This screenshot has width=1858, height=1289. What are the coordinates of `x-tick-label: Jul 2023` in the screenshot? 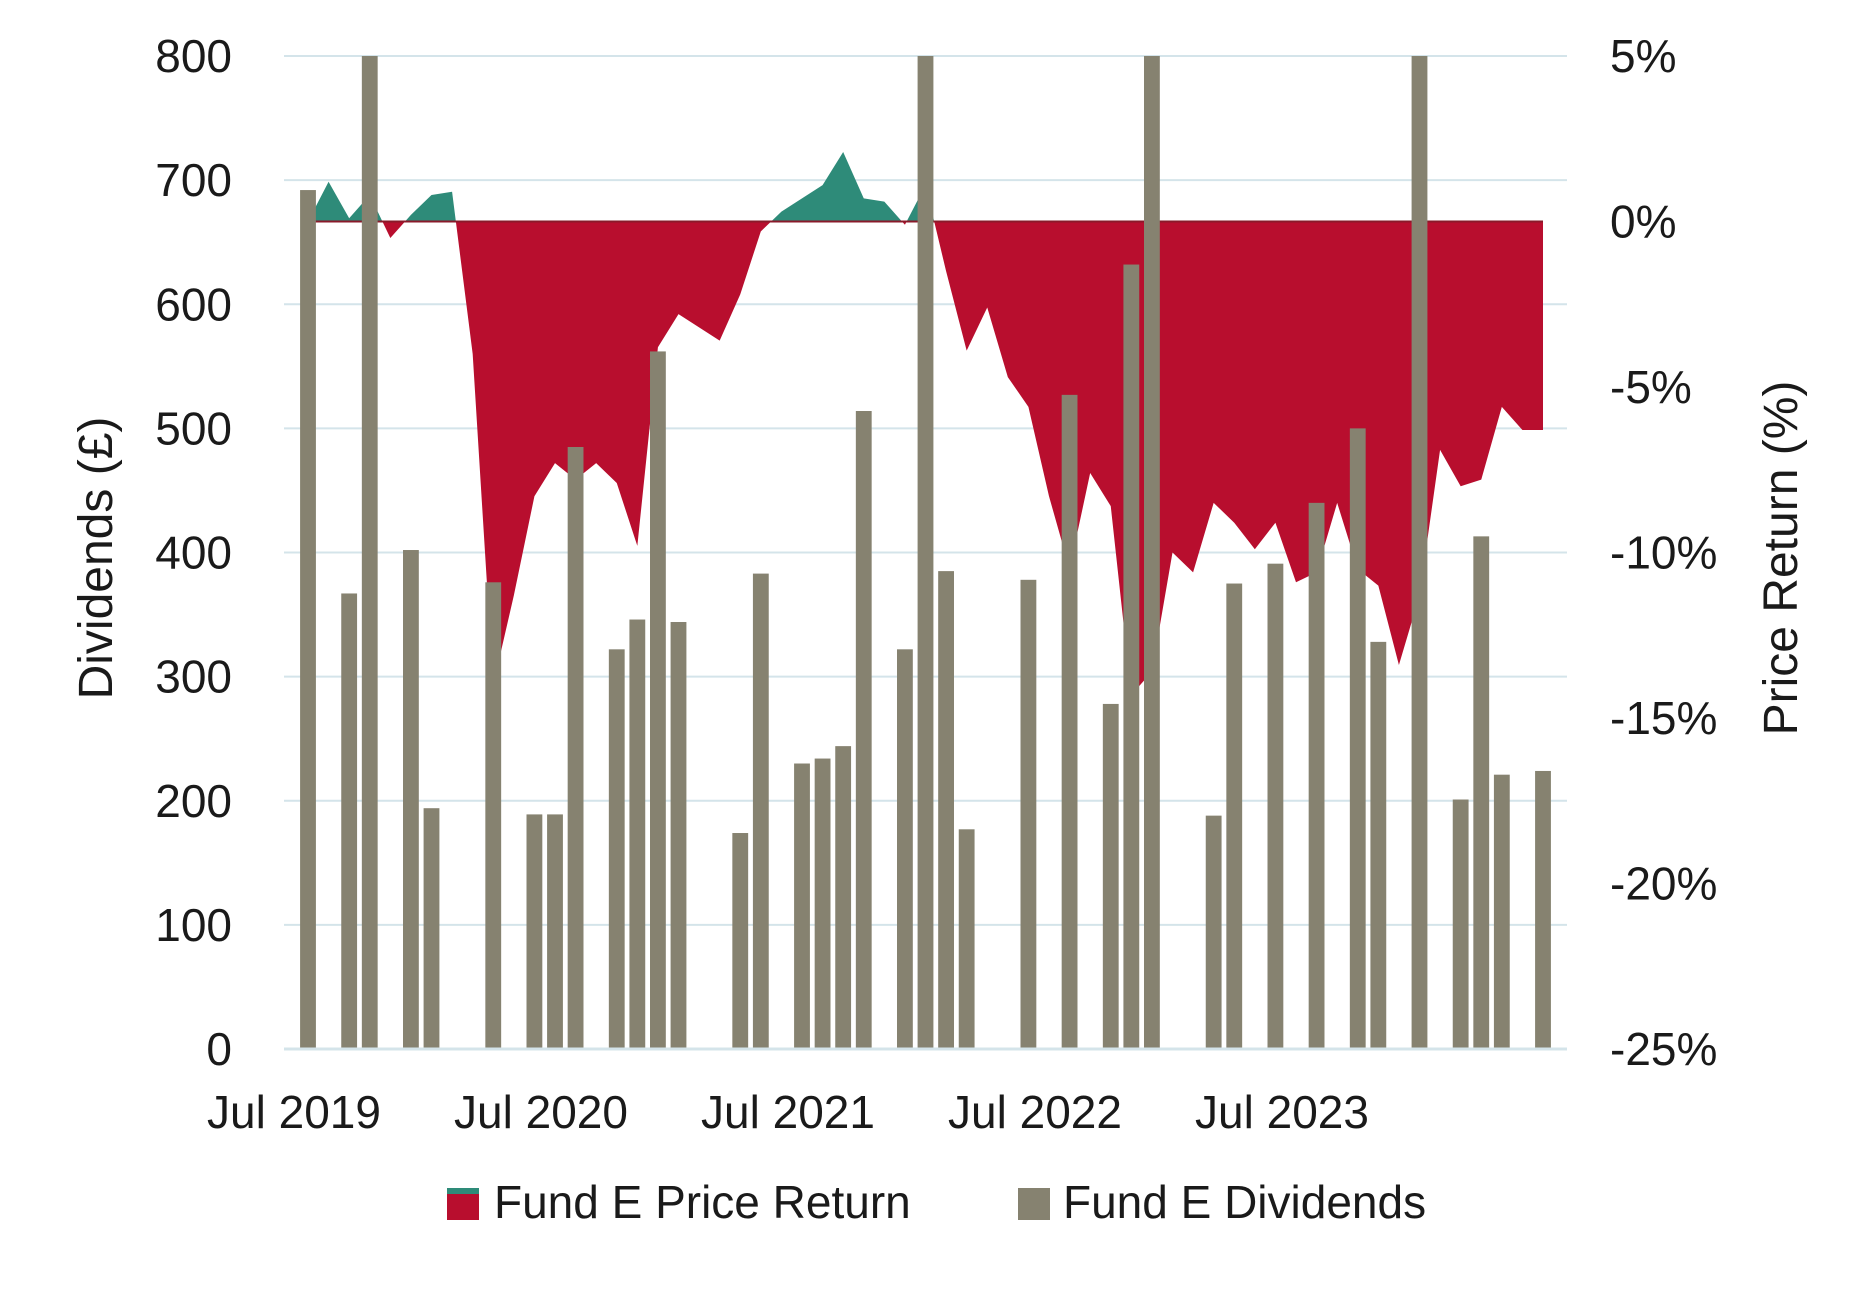 It's located at (1282, 1112).